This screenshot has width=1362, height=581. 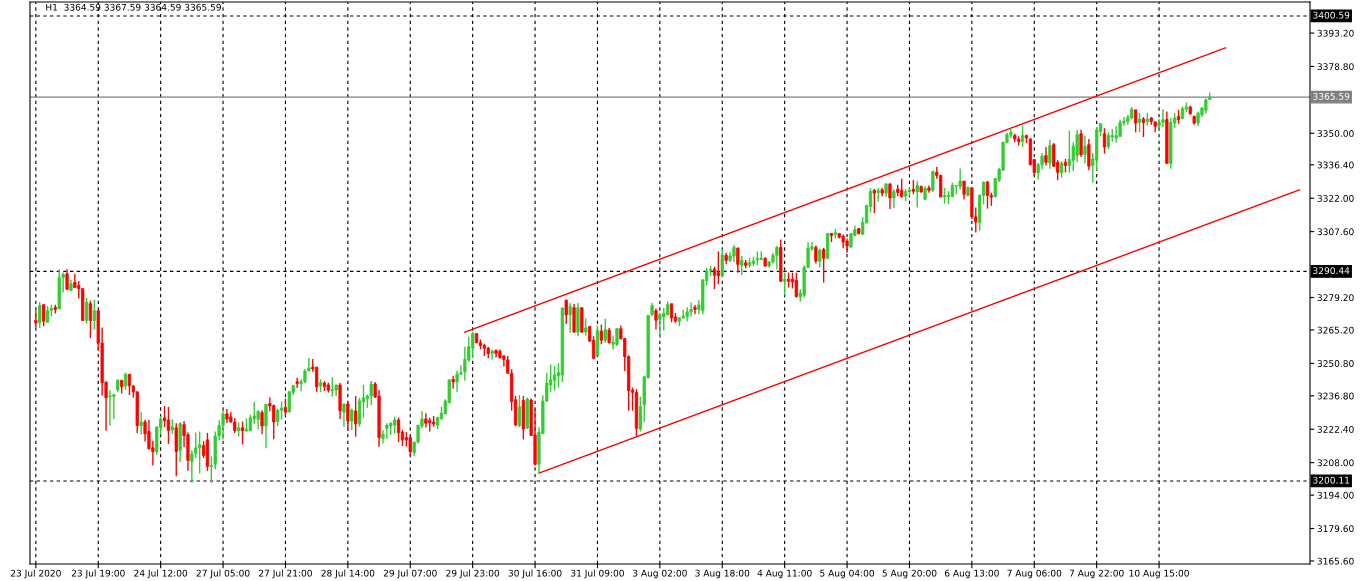 I want to click on ref-line-label: 3400.59, so click(x=1331, y=15).